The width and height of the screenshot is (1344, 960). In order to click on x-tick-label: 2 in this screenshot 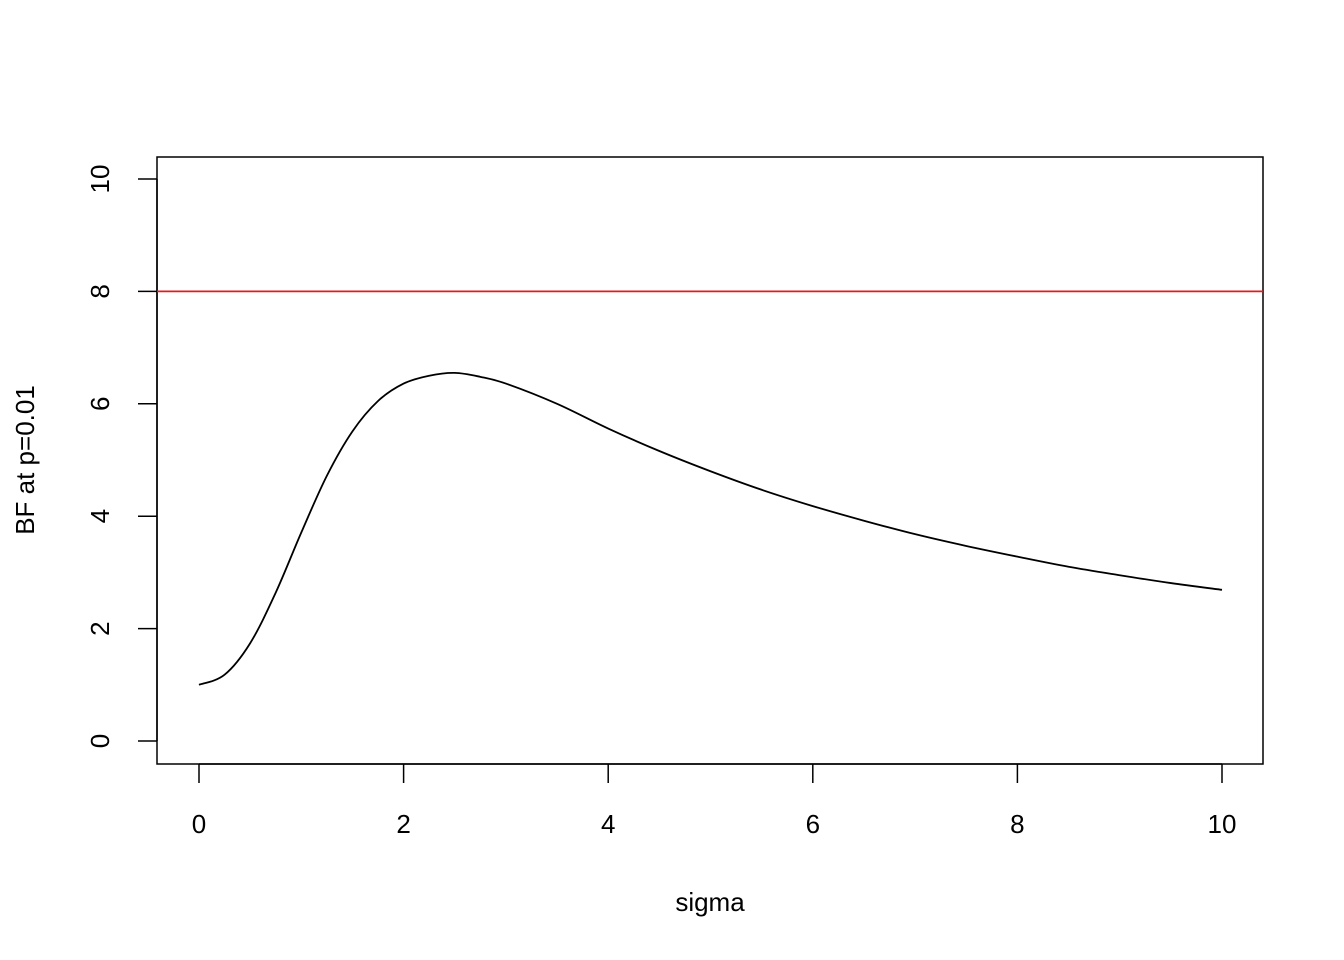, I will do `click(403, 824)`.